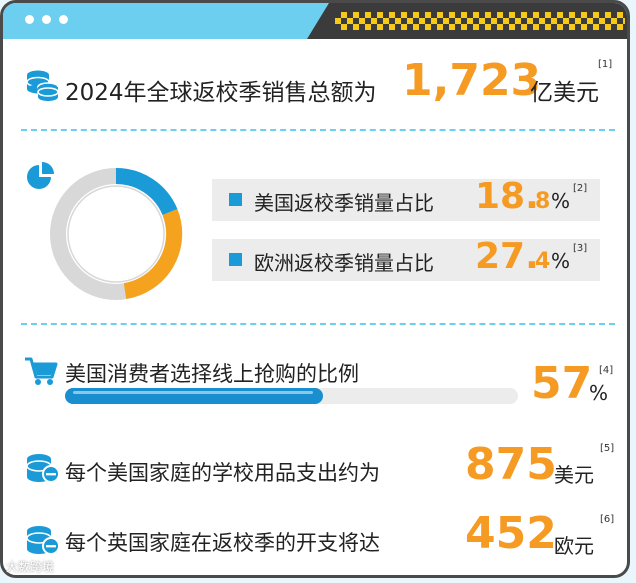 This screenshot has width=636, height=583. What do you see at coordinates (607, 448) in the screenshot?
I see `ref-5: [5]` at bounding box center [607, 448].